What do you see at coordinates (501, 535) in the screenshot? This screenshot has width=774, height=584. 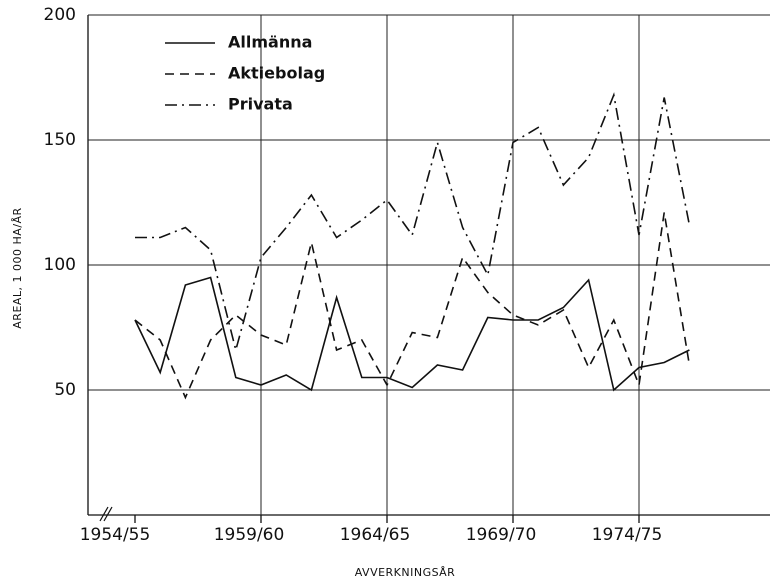 I see `x-tick-label: 1969/70` at bounding box center [501, 535].